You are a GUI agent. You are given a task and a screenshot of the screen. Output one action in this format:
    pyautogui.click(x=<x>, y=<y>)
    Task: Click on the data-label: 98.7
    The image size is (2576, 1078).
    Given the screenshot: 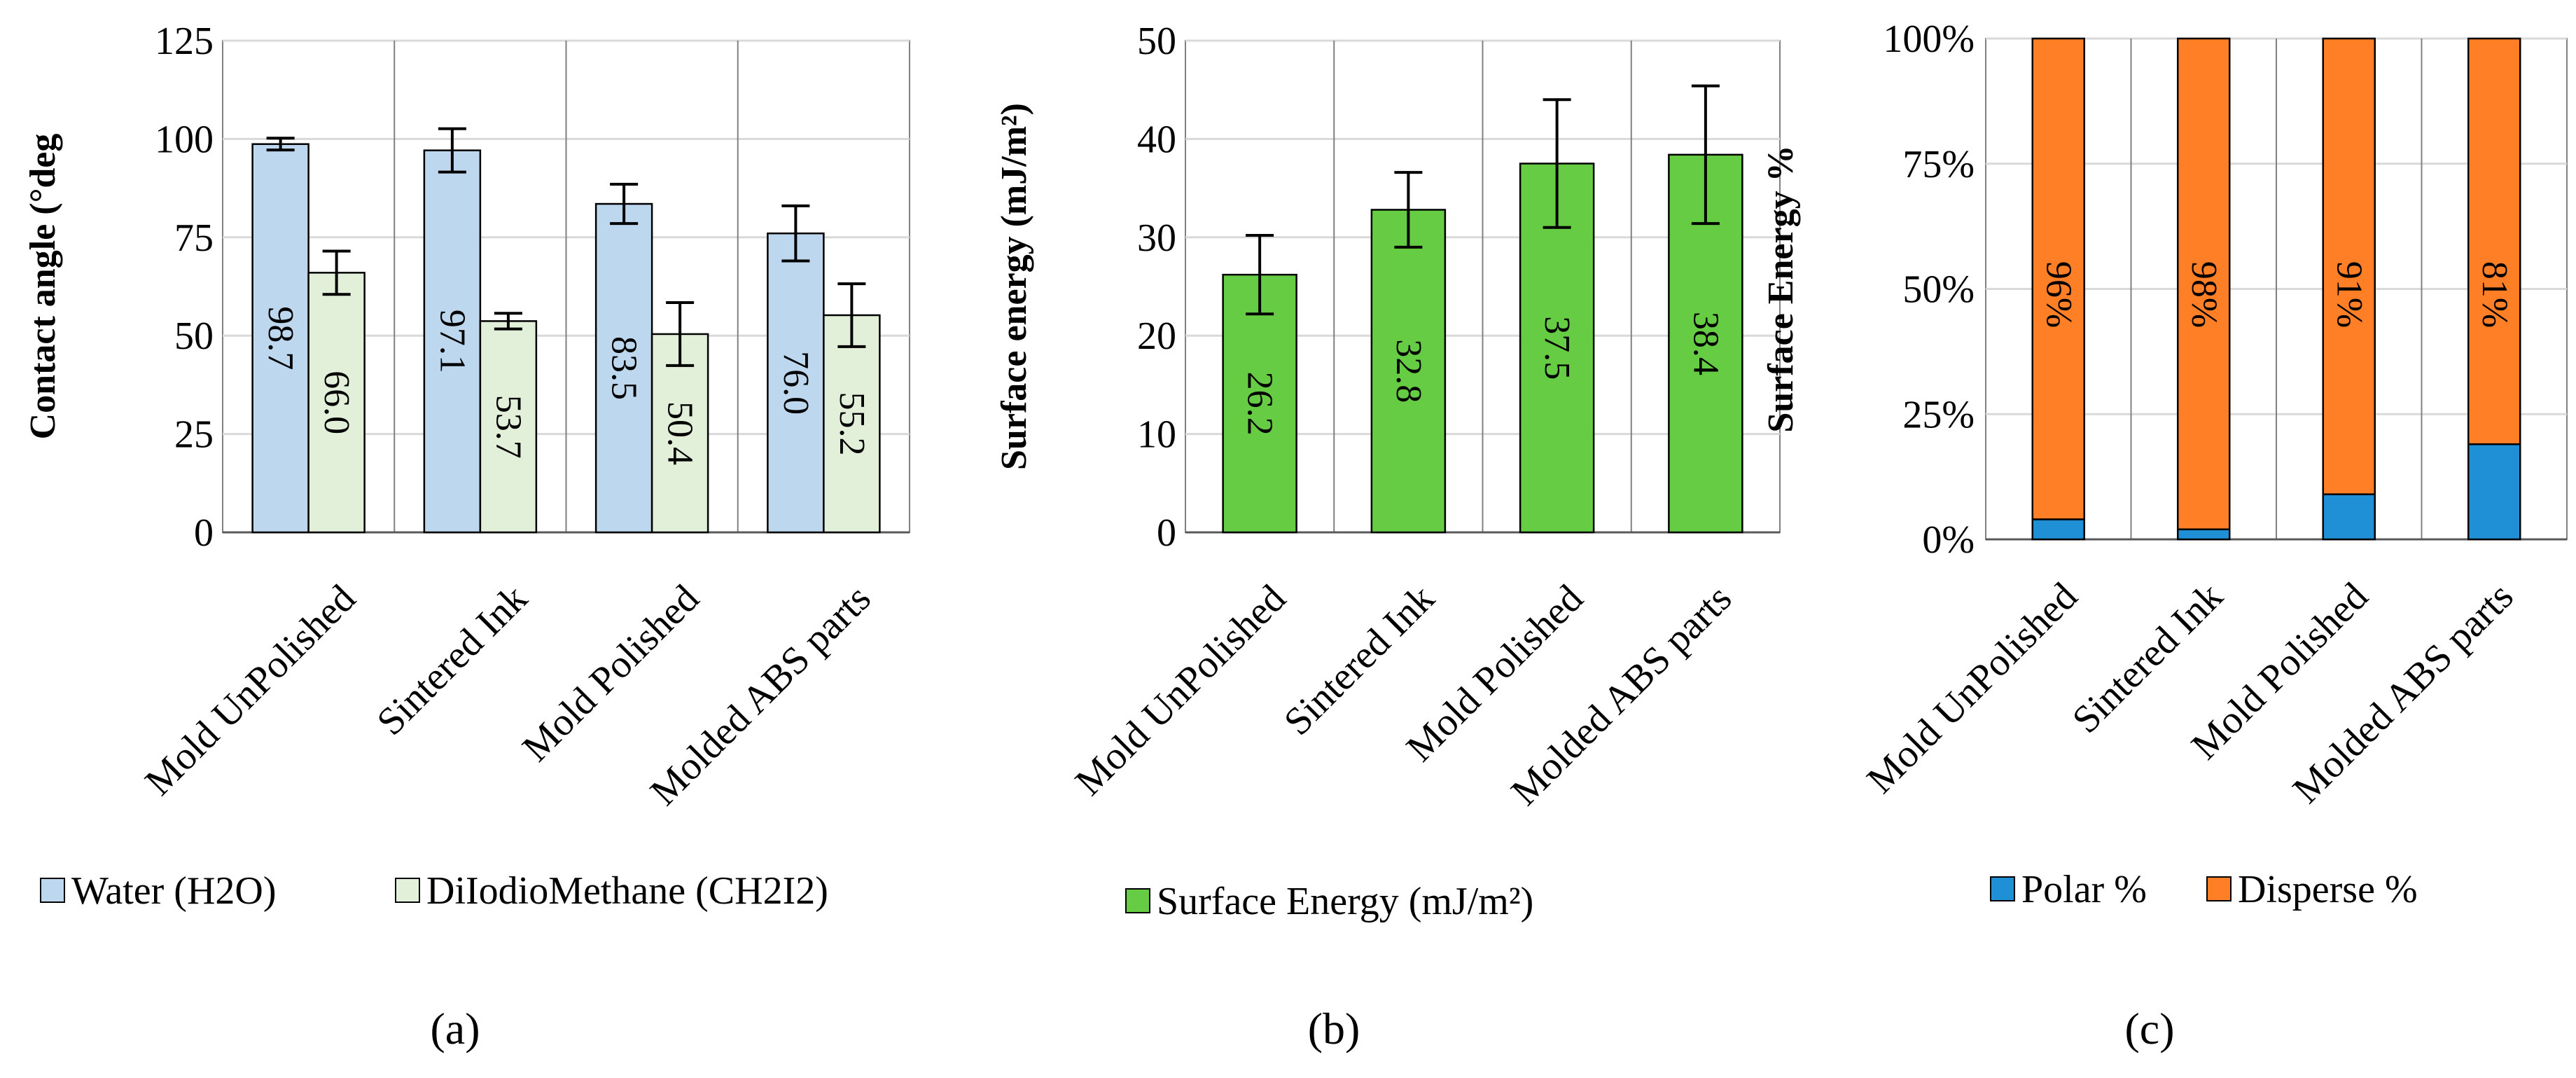 What is the action you would take?
    pyautogui.click(x=280, y=338)
    